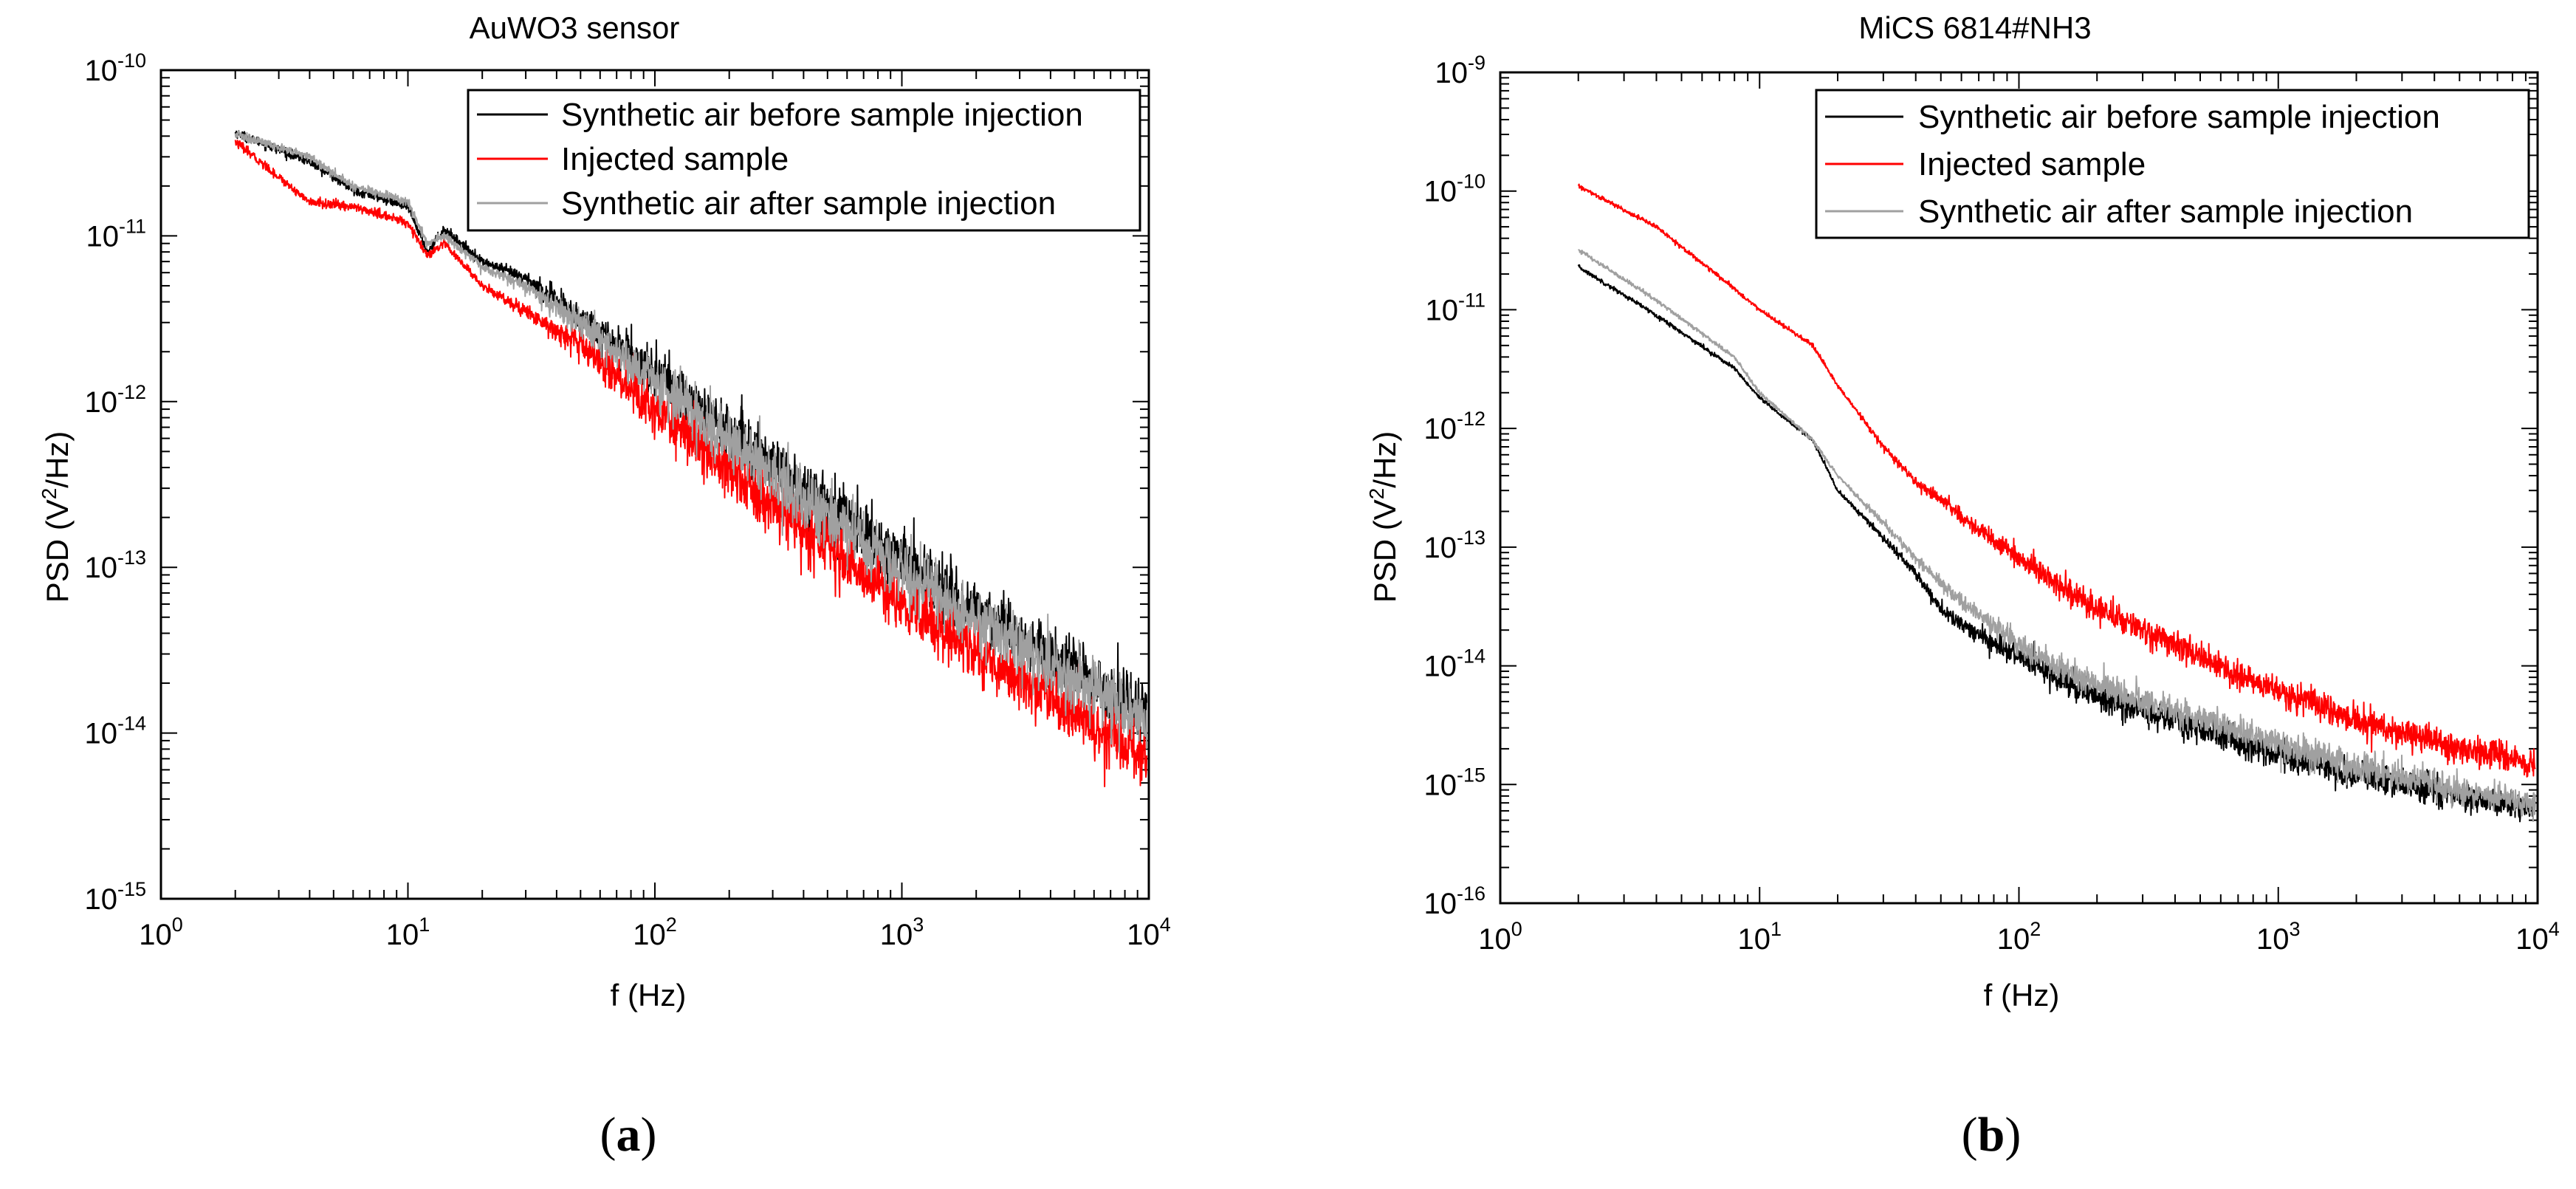  Describe the element at coordinates (575, 28) in the screenshot. I see `chart-title: AuWO3 sensor` at that location.